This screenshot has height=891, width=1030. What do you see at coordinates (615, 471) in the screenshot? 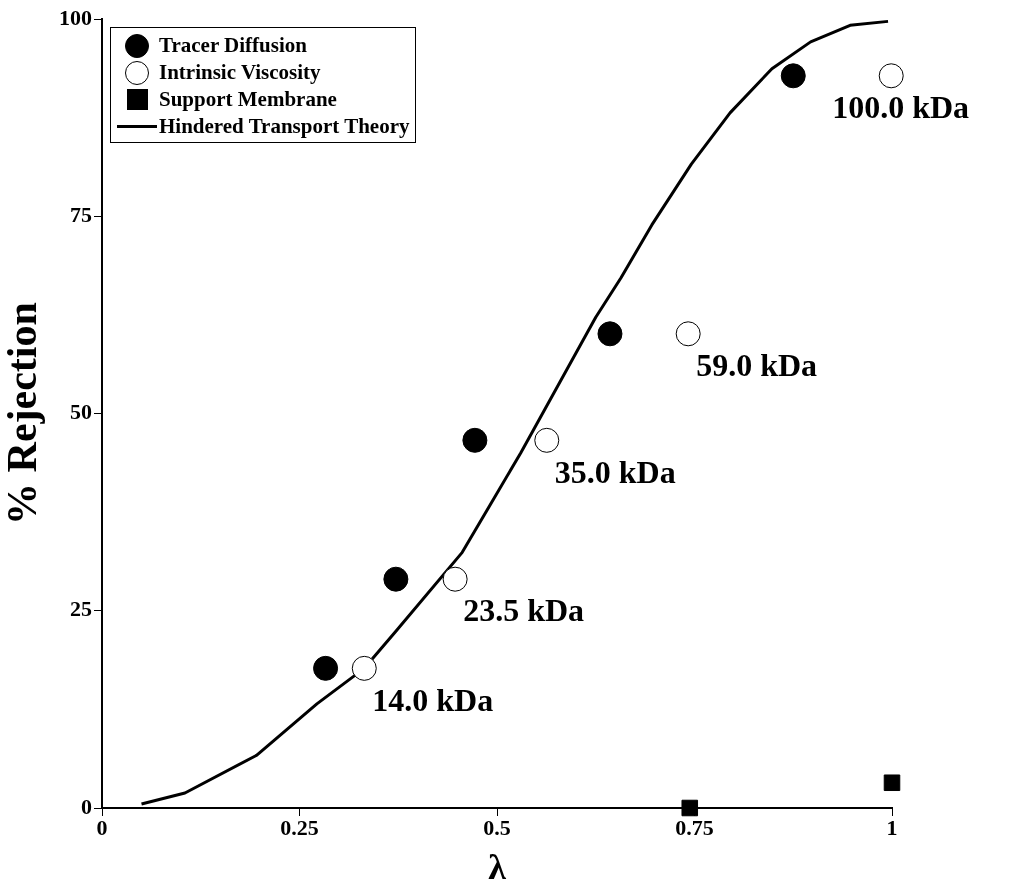
I see `annotation: 35.0 kDa` at bounding box center [615, 471].